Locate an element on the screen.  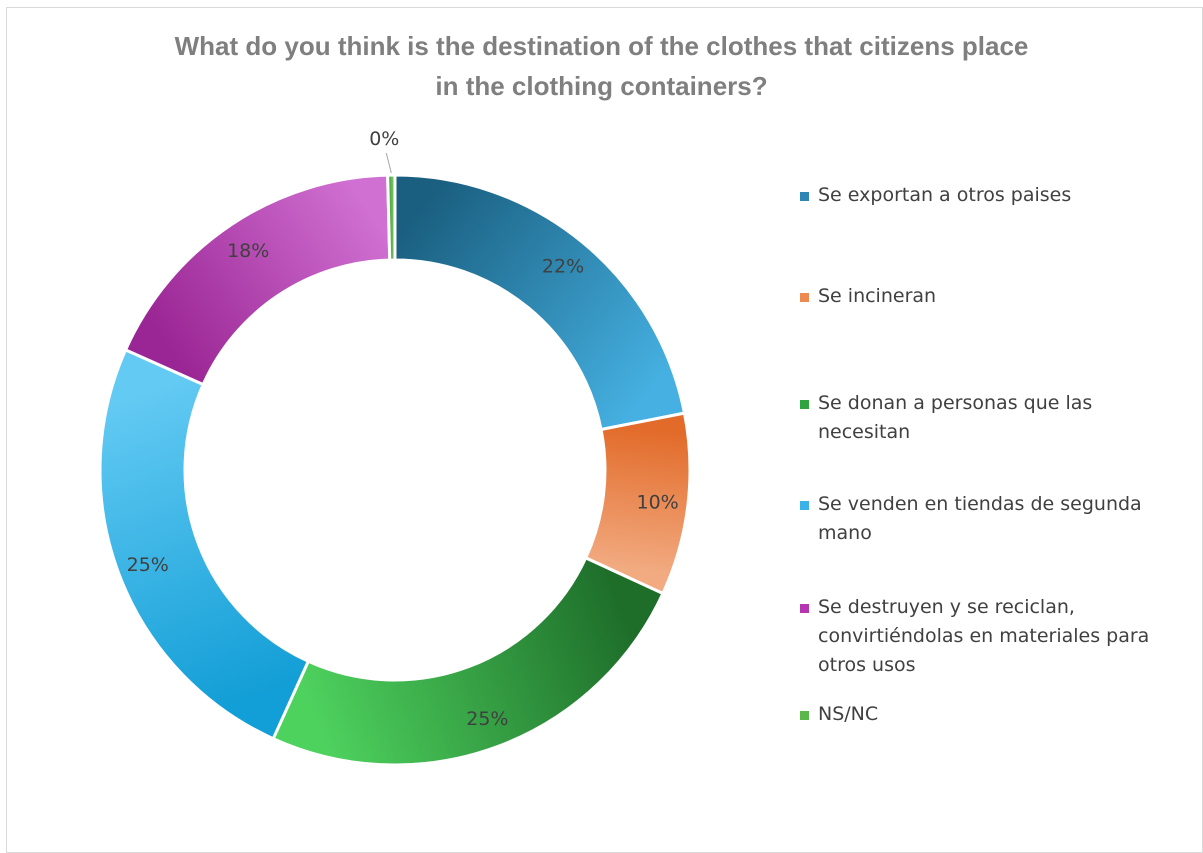
legend-label-1: Se exportan a otros paises is located at coordinates (999, 195).